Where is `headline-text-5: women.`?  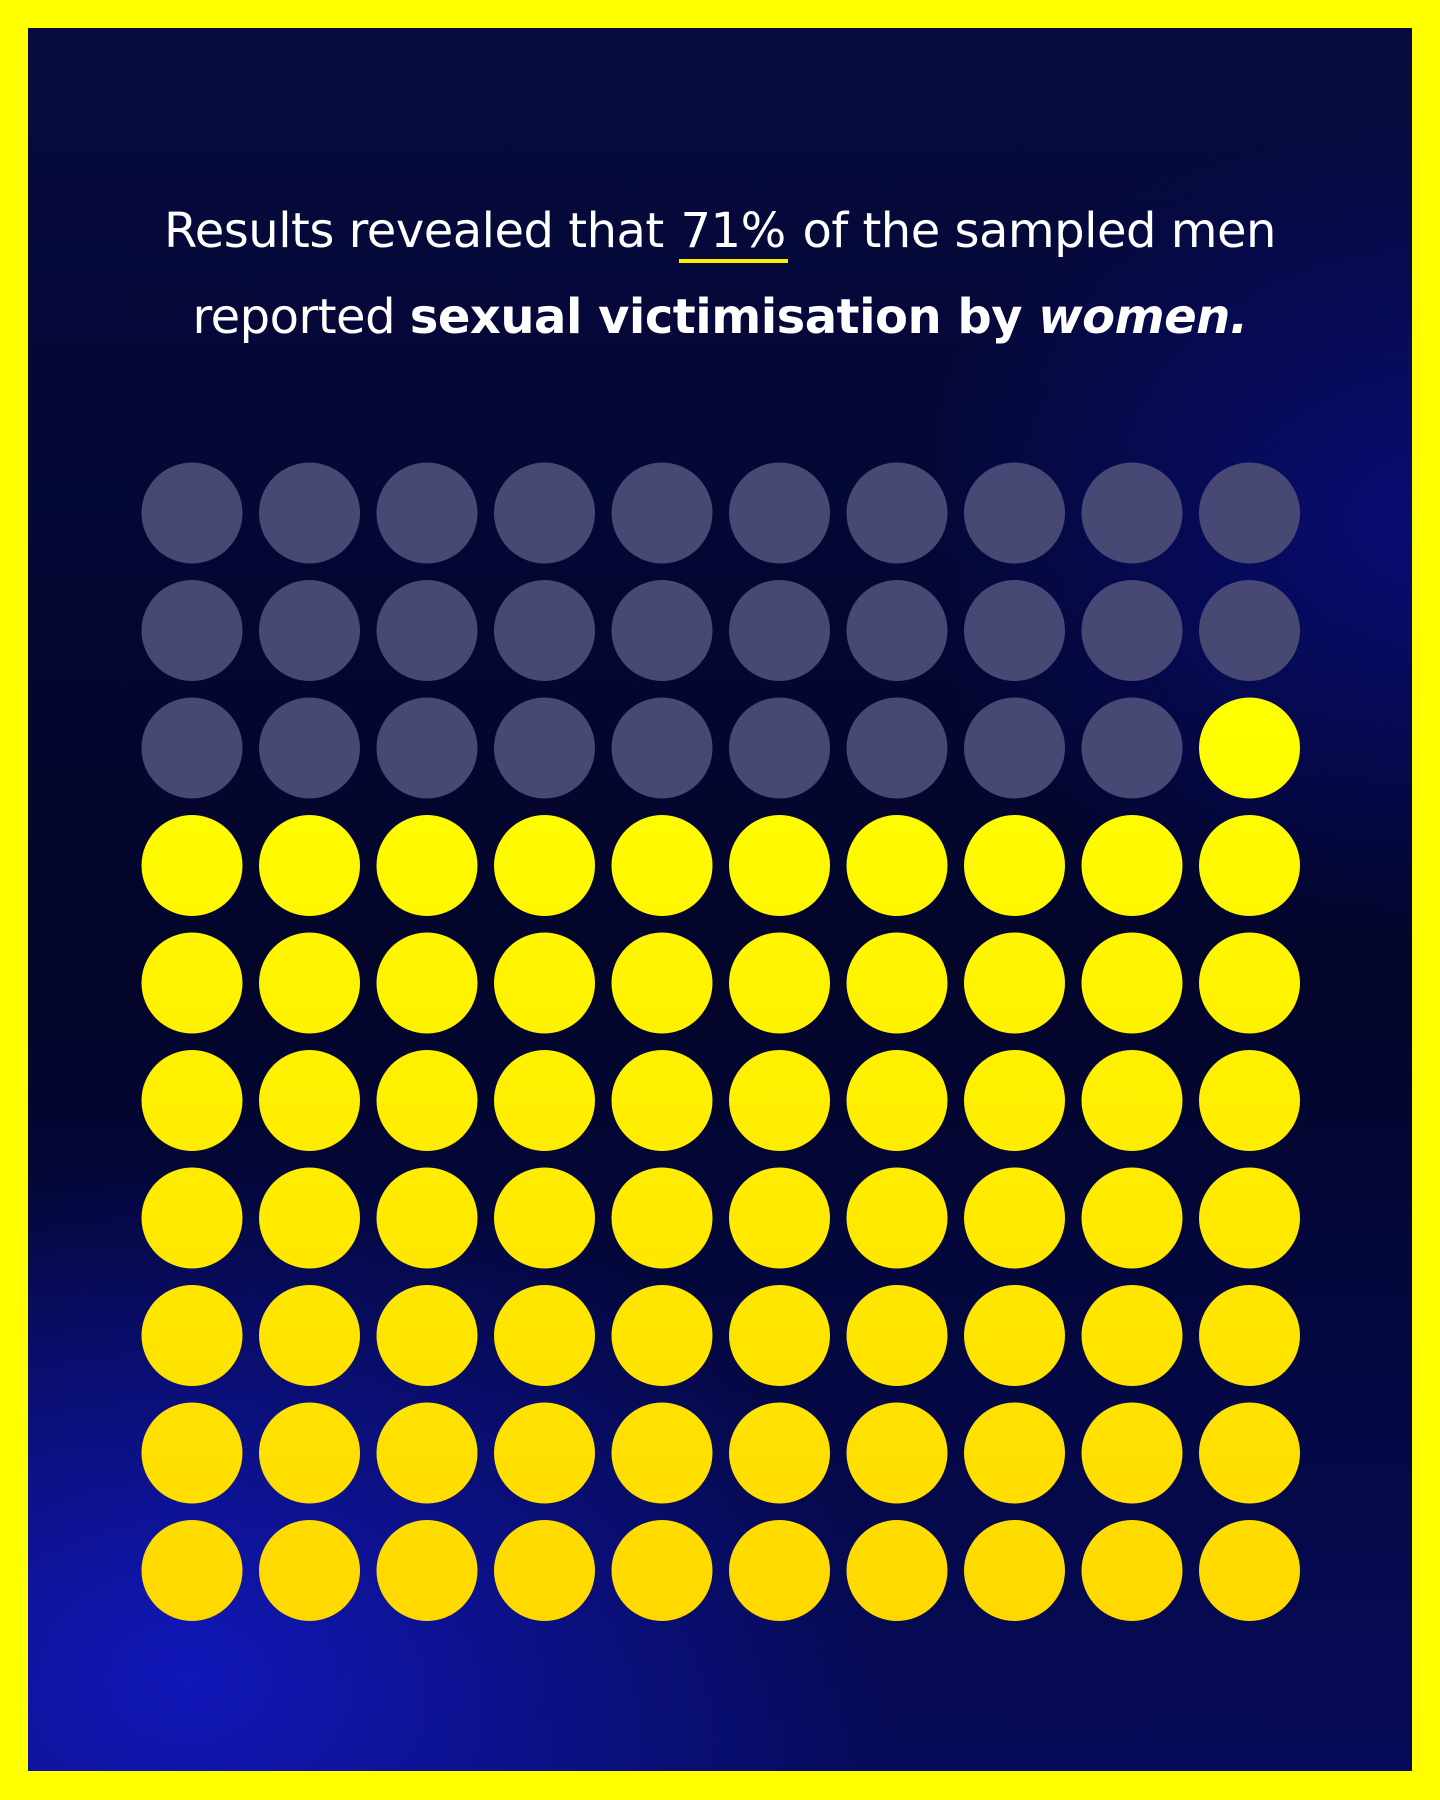 headline-text-5: women. is located at coordinates (1143, 317).